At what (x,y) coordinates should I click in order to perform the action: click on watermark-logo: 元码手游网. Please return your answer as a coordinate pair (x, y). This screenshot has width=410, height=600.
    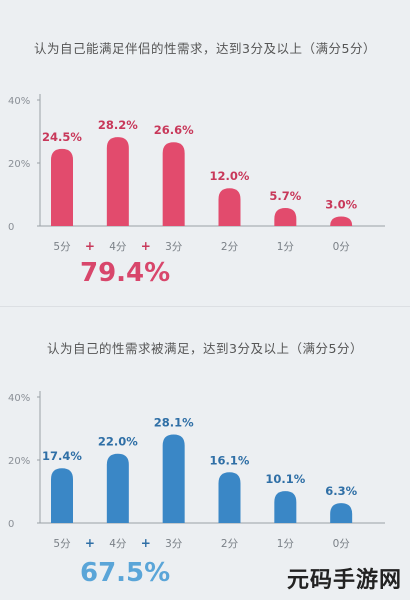
    Looking at the image, I should click on (344, 580).